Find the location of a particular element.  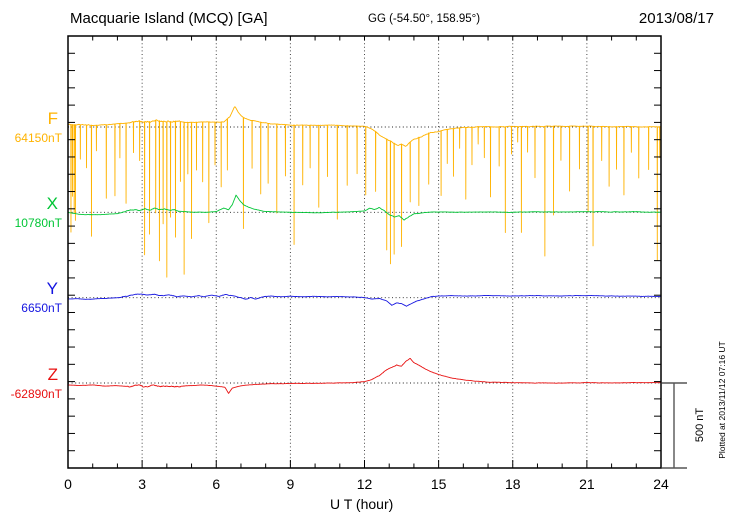

channel-baseline-Z: -62890nT is located at coordinates (36, 394).